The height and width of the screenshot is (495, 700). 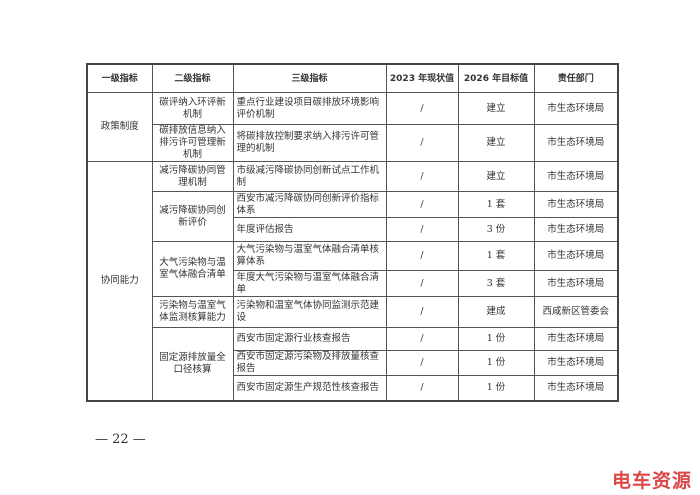 I want to click on table-row: 年度评估报告 / 3 份 市生态环境局, so click(x=353, y=229).